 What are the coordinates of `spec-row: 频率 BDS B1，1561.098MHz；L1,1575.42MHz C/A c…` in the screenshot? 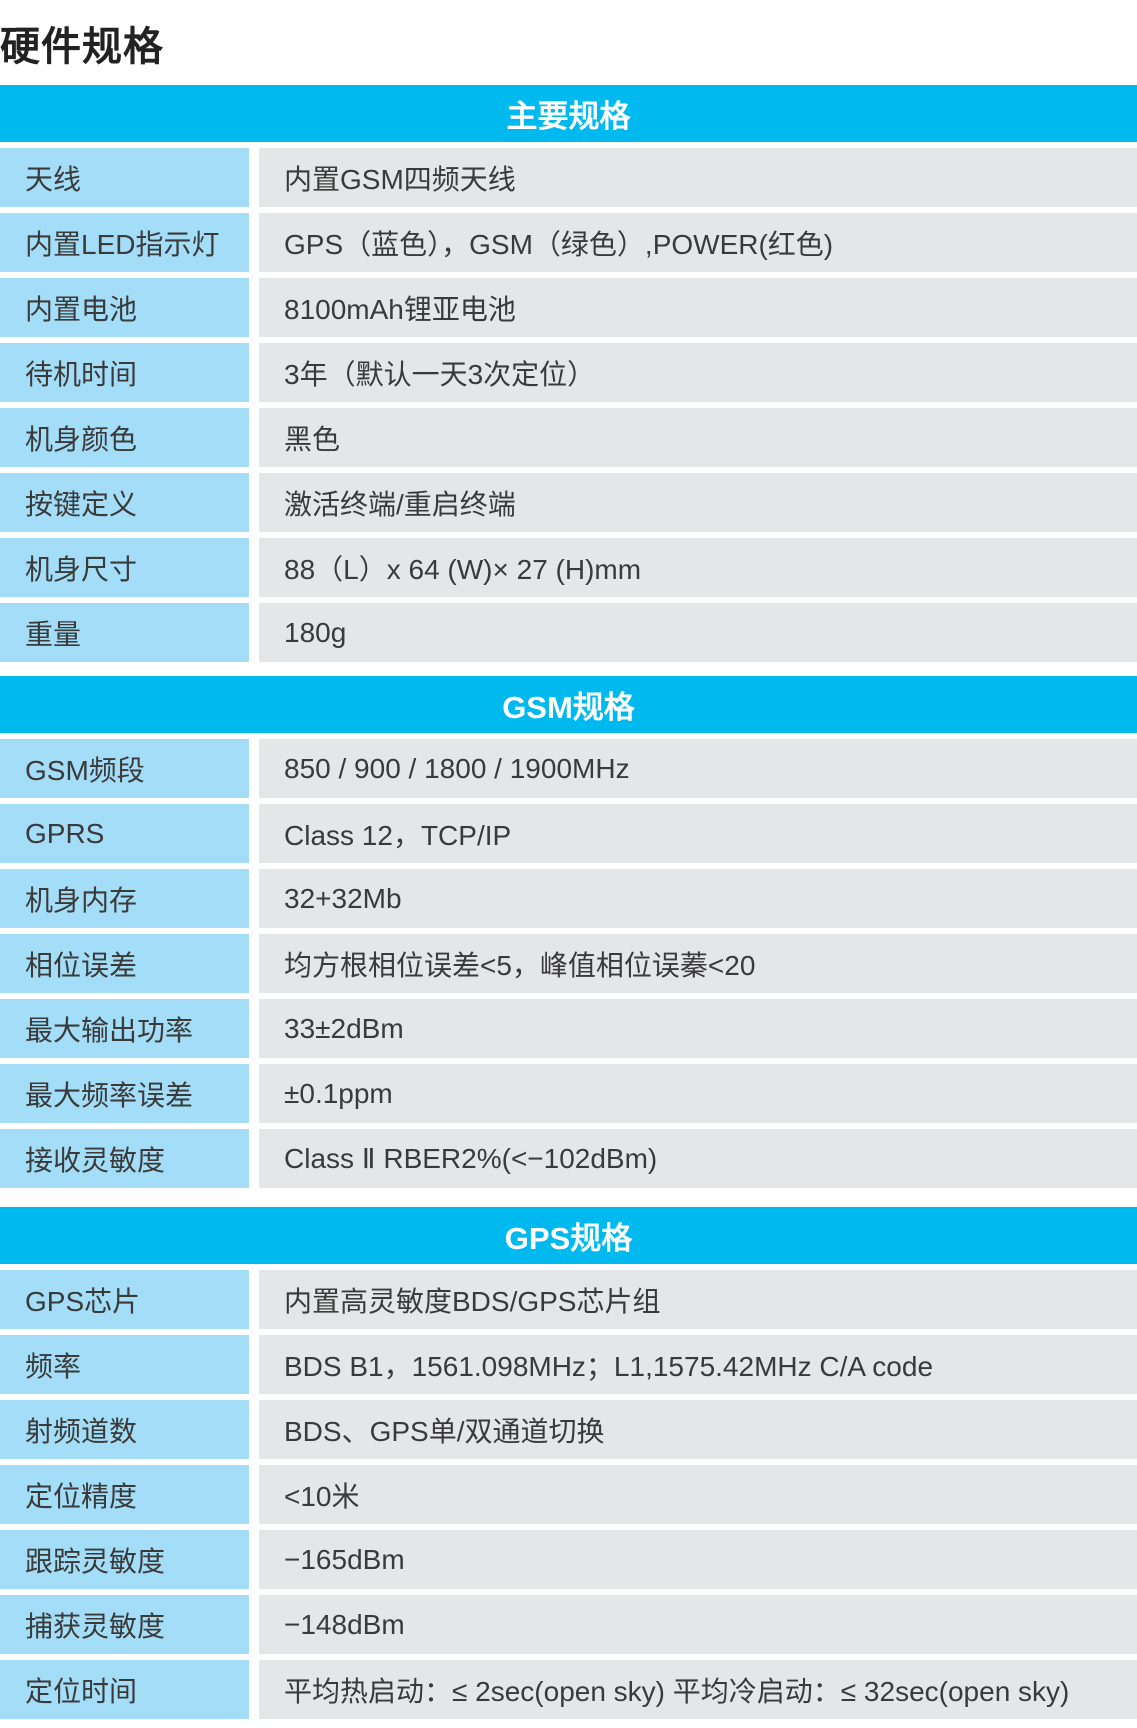 It's located at (568, 1364).